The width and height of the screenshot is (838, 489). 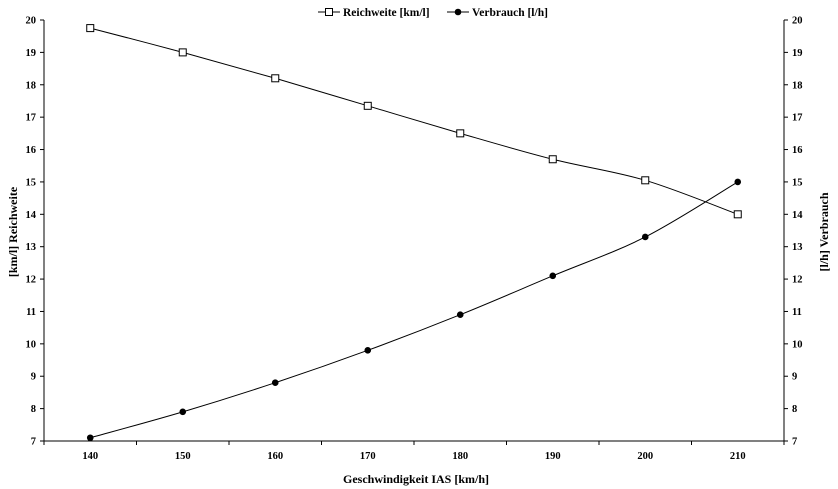 What do you see at coordinates (31, 182) in the screenshot?
I see `y-tick-label-left: 15` at bounding box center [31, 182].